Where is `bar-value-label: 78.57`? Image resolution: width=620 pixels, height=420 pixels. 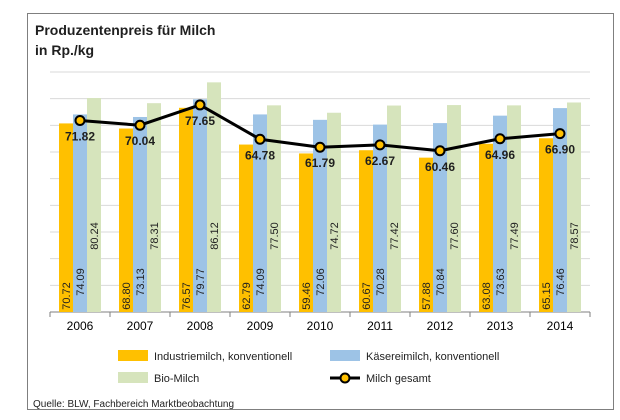
bar-value-label: 78.57 is located at coordinates (575, 236).